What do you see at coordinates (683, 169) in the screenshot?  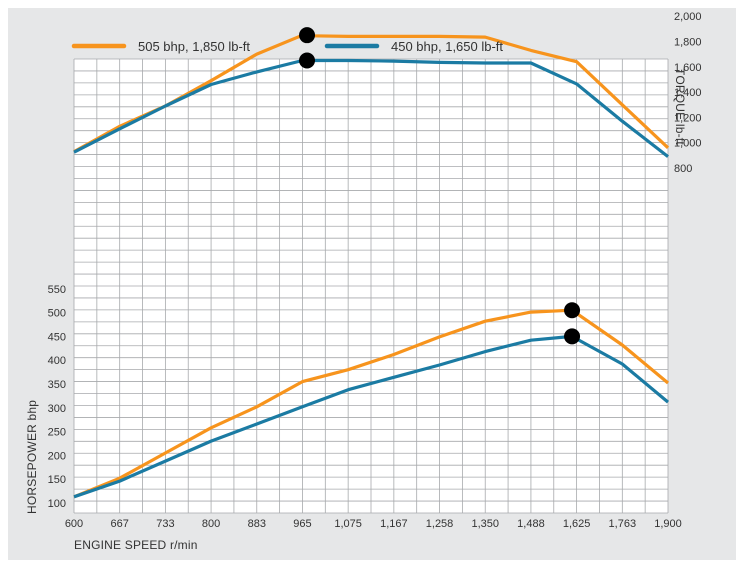 I see `torque-tick-label: 800` at bounding box center [683, 169].